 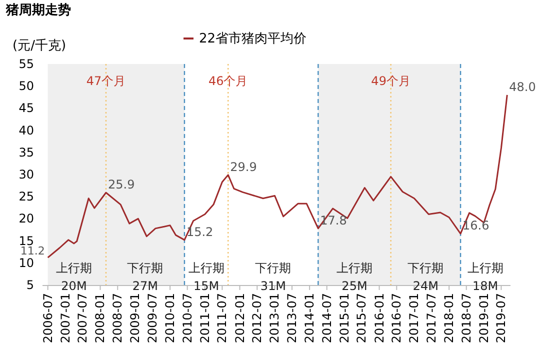 I want to click on annotation: 上行期 20M, so click(x=74, y=277).